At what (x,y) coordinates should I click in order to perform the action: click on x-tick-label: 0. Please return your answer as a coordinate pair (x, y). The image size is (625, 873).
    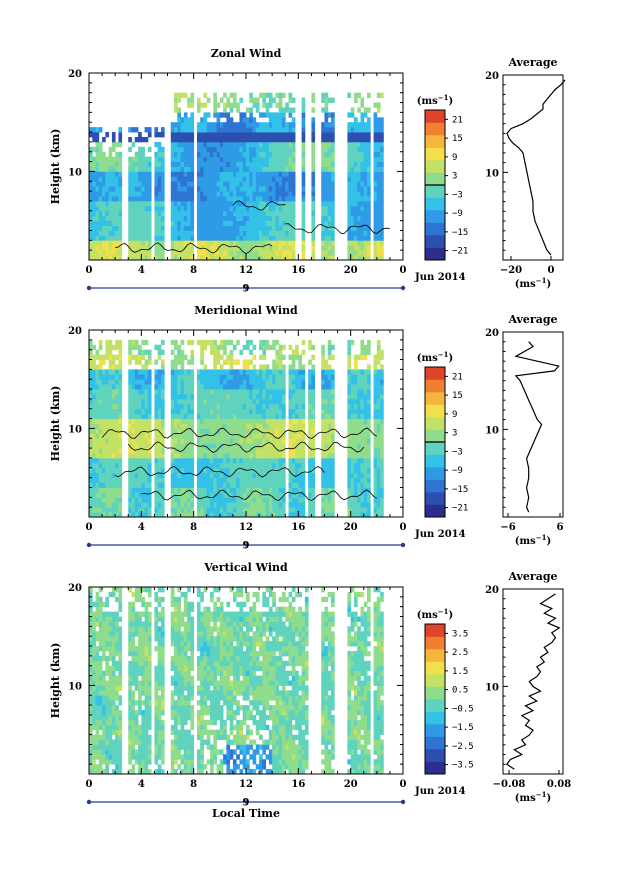
    Looking at the image, I should click on (403, 270).